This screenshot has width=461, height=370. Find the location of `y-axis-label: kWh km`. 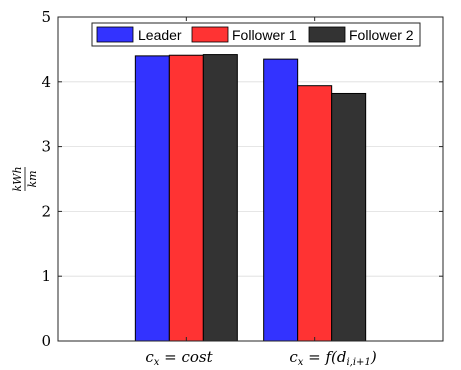

y-axis-label: kWh km is located at coordinates (25, 178).